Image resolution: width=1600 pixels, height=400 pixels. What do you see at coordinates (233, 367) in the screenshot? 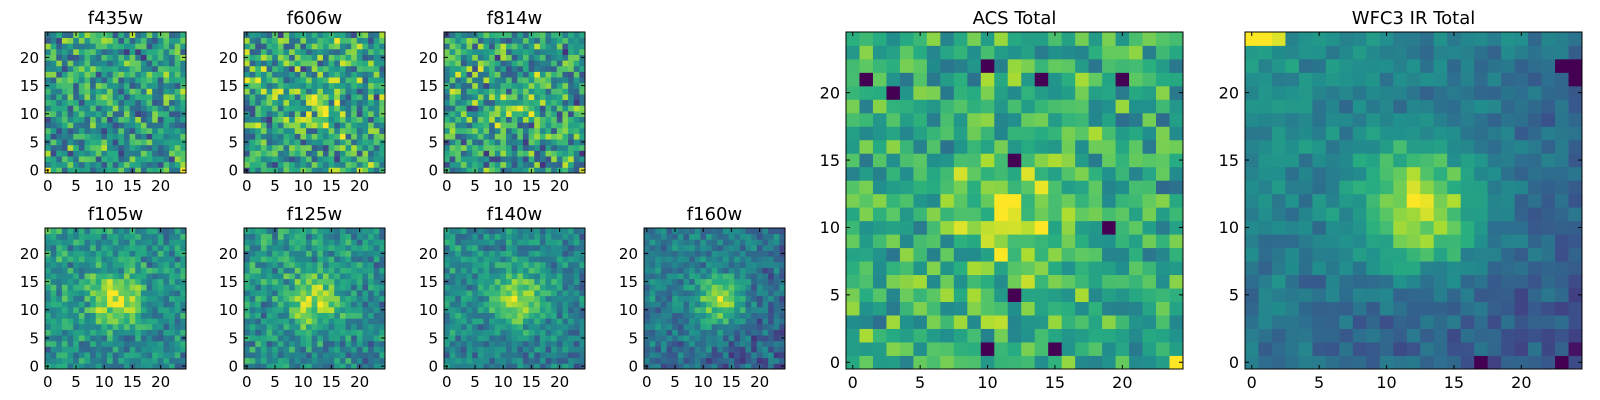
I see `y-tick-label: 0` at bounding box center [233, 367].